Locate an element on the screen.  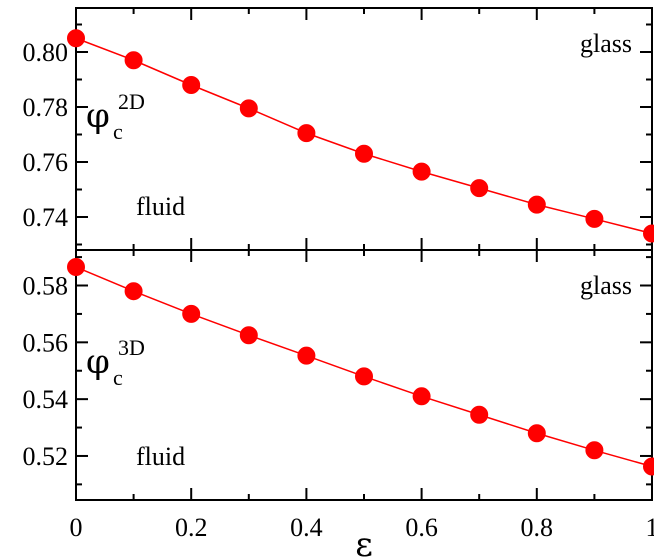
x-tick-label: 0 is located at coordinates (76, 527).